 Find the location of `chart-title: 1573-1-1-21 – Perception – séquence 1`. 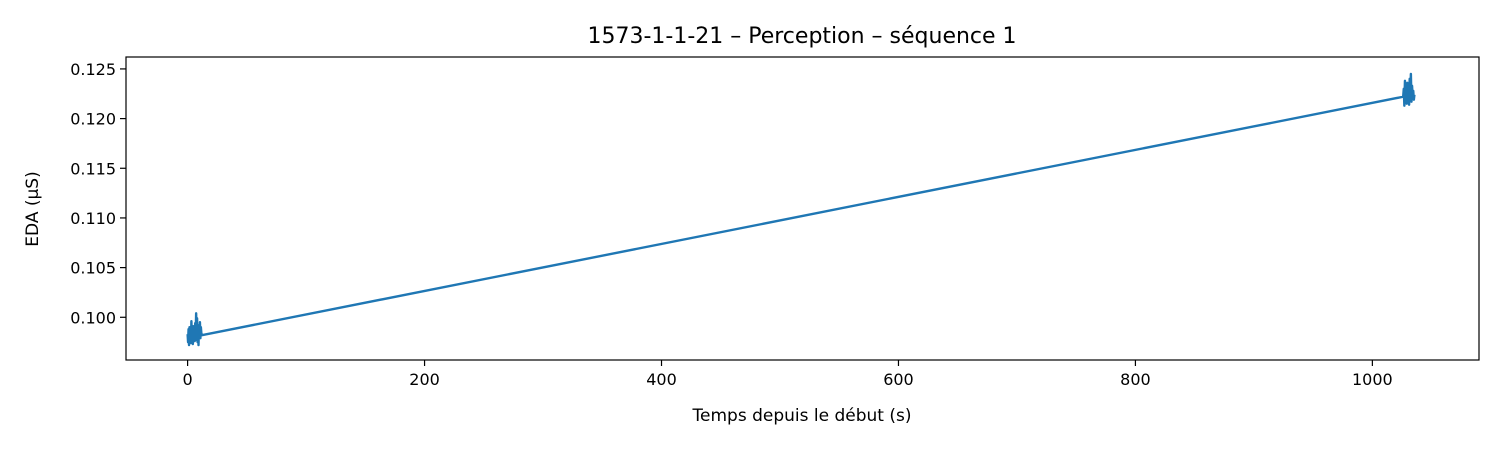

chart-title: 1573-1-1-21 – Perception – séquence 1 is located at coordinates (801, 36).